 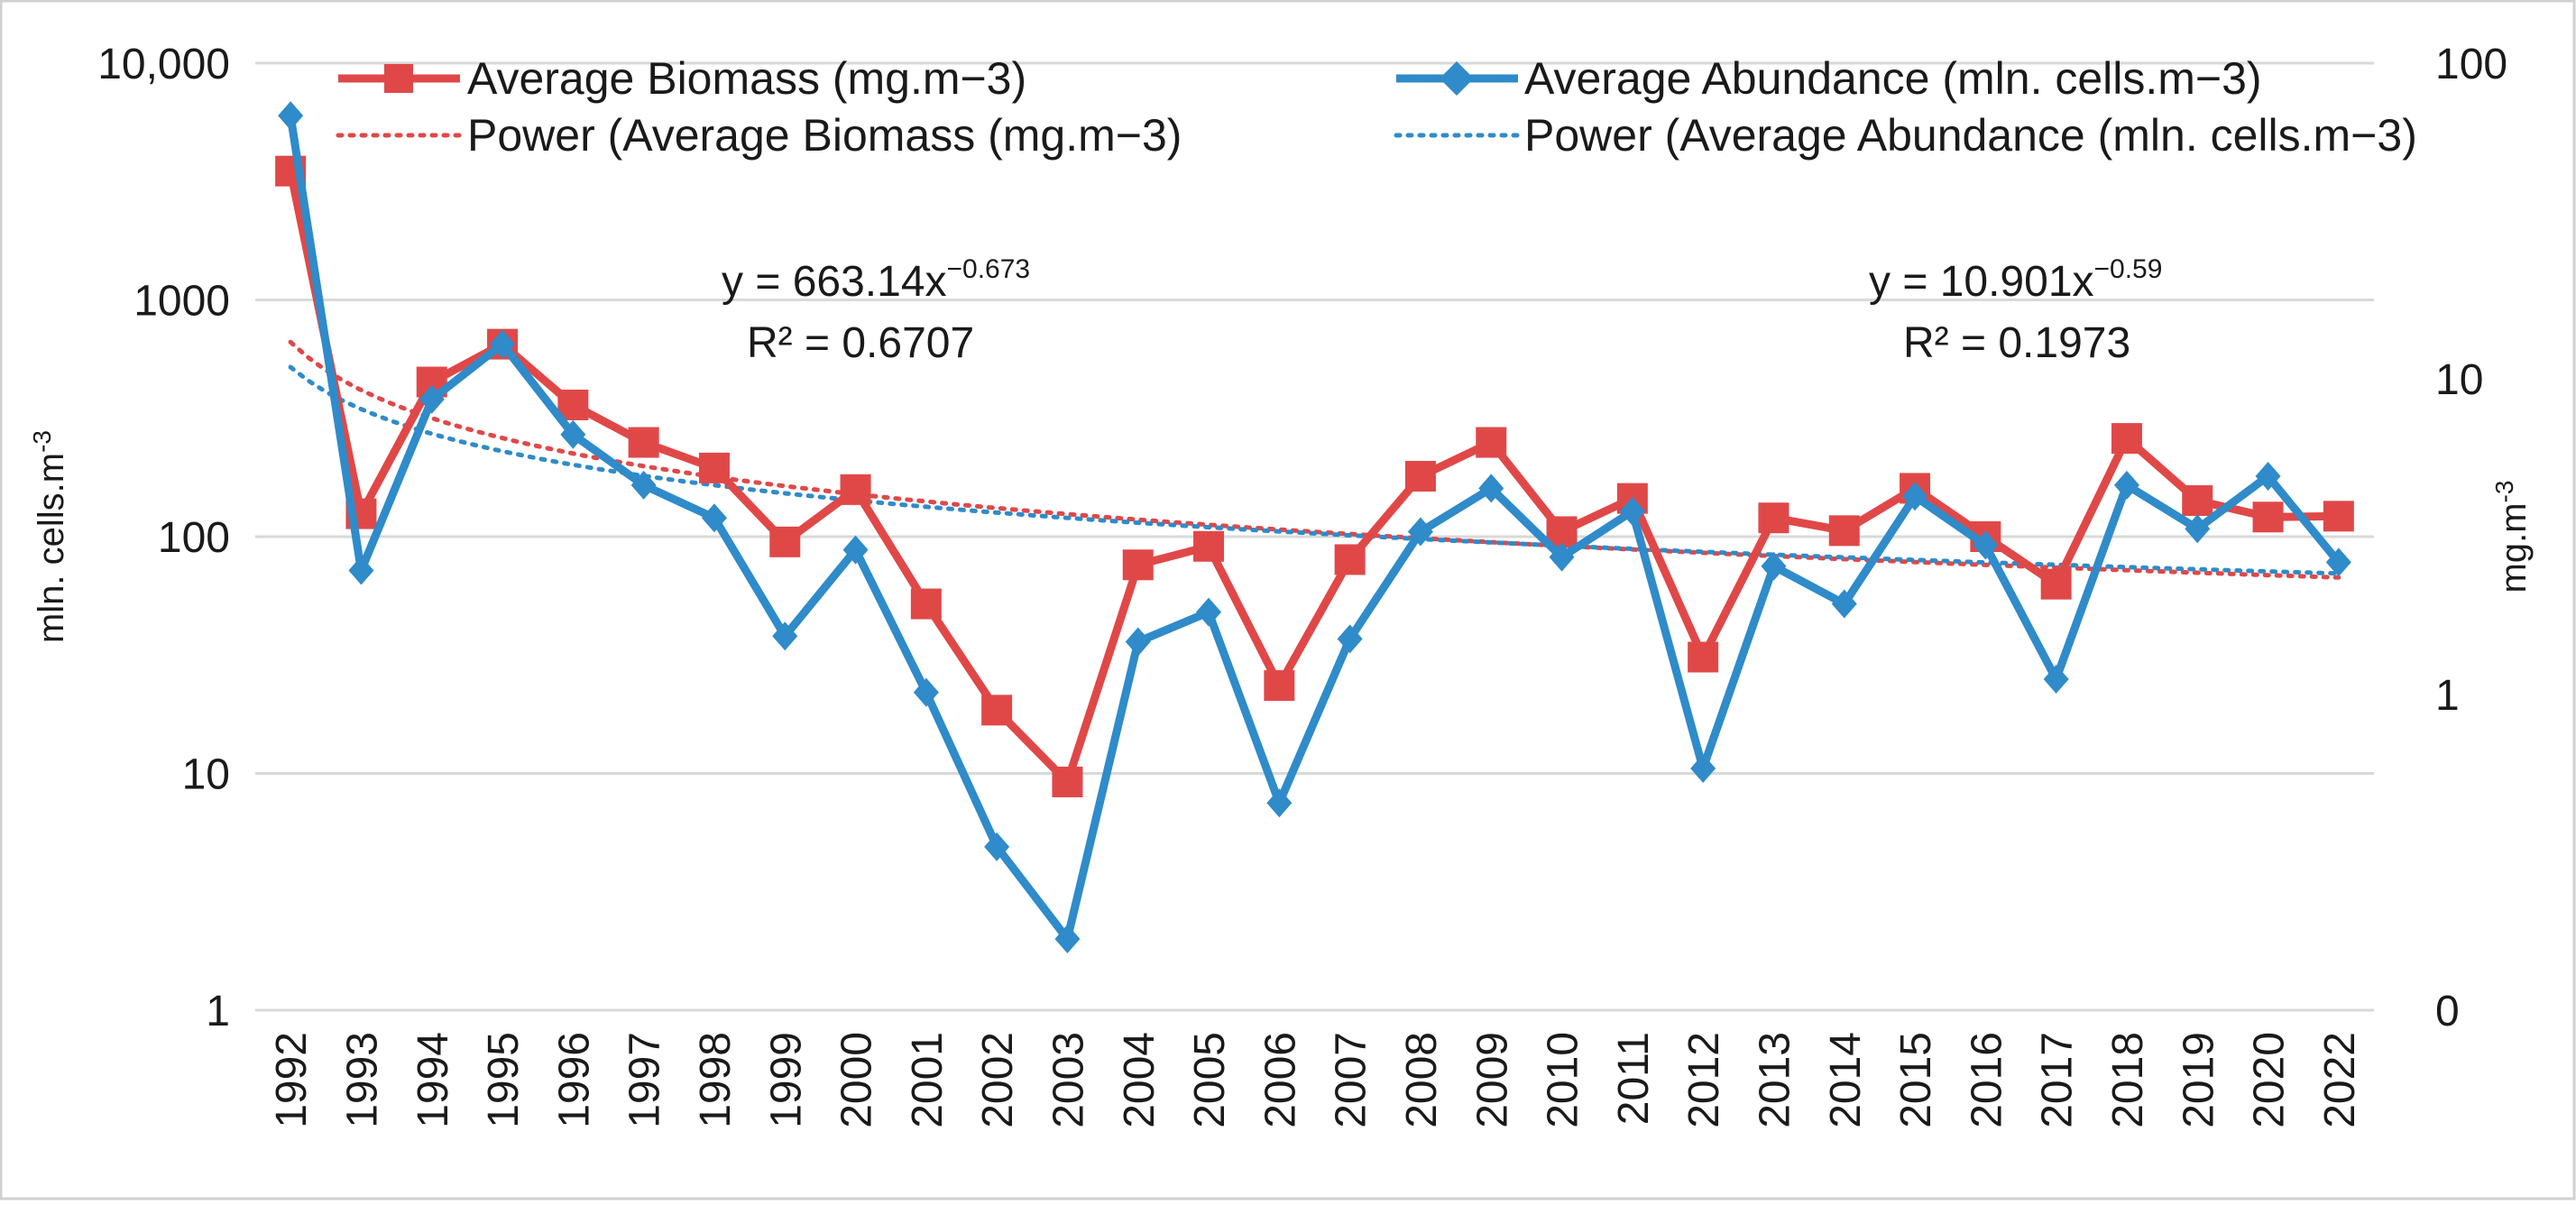 I want to click on x-tick-label-1998: 1998, so click(x=716, y=1080).